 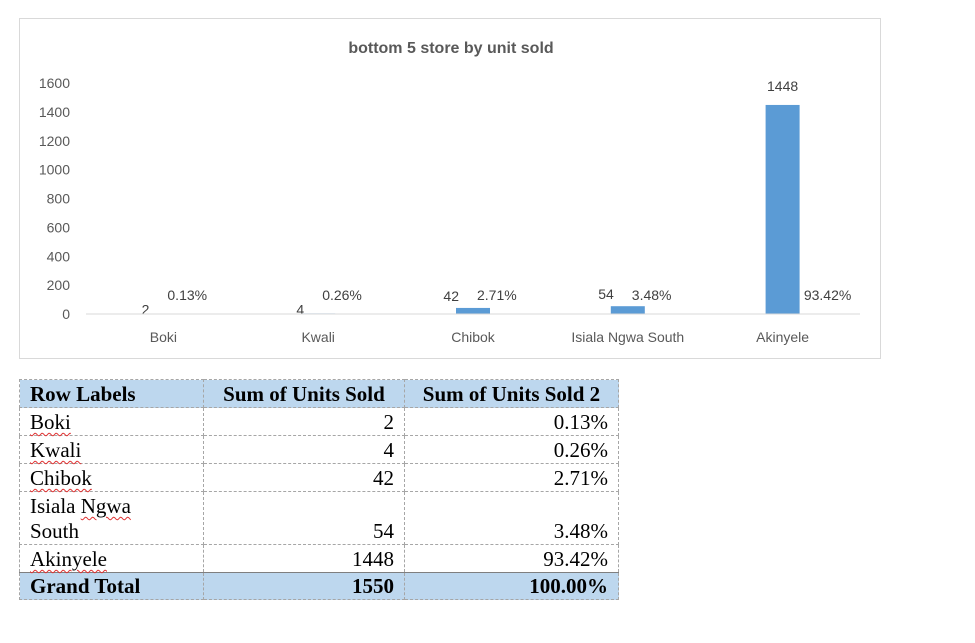 I want to click on row-label-text-word: Ngwa, so click(x=105, y=506).